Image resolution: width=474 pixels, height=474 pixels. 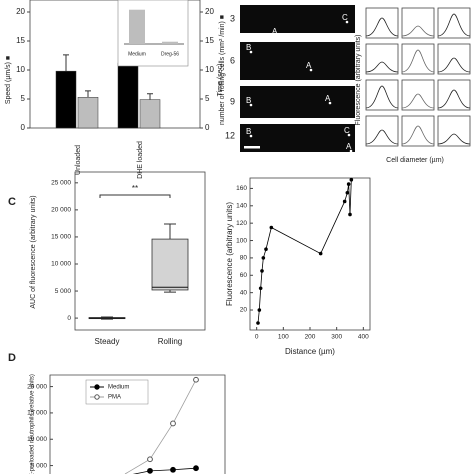 What do you see at coordinates (207, 98) in the screenshot?
I see `y2-tick-label: 5` at bounding box center [207, 98].